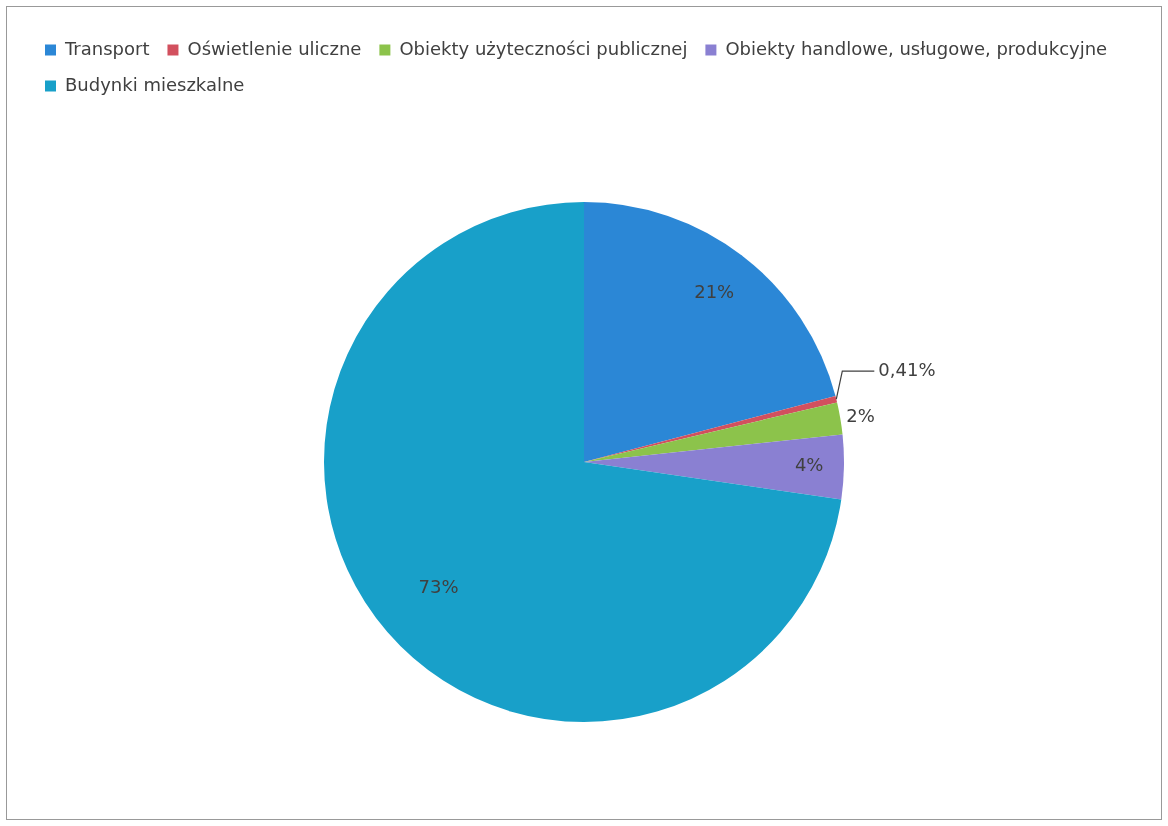 Image resolution: width=1168 pixels, height=826 pixels. I want to click on data-label: 0,41%, so click(907, 369).